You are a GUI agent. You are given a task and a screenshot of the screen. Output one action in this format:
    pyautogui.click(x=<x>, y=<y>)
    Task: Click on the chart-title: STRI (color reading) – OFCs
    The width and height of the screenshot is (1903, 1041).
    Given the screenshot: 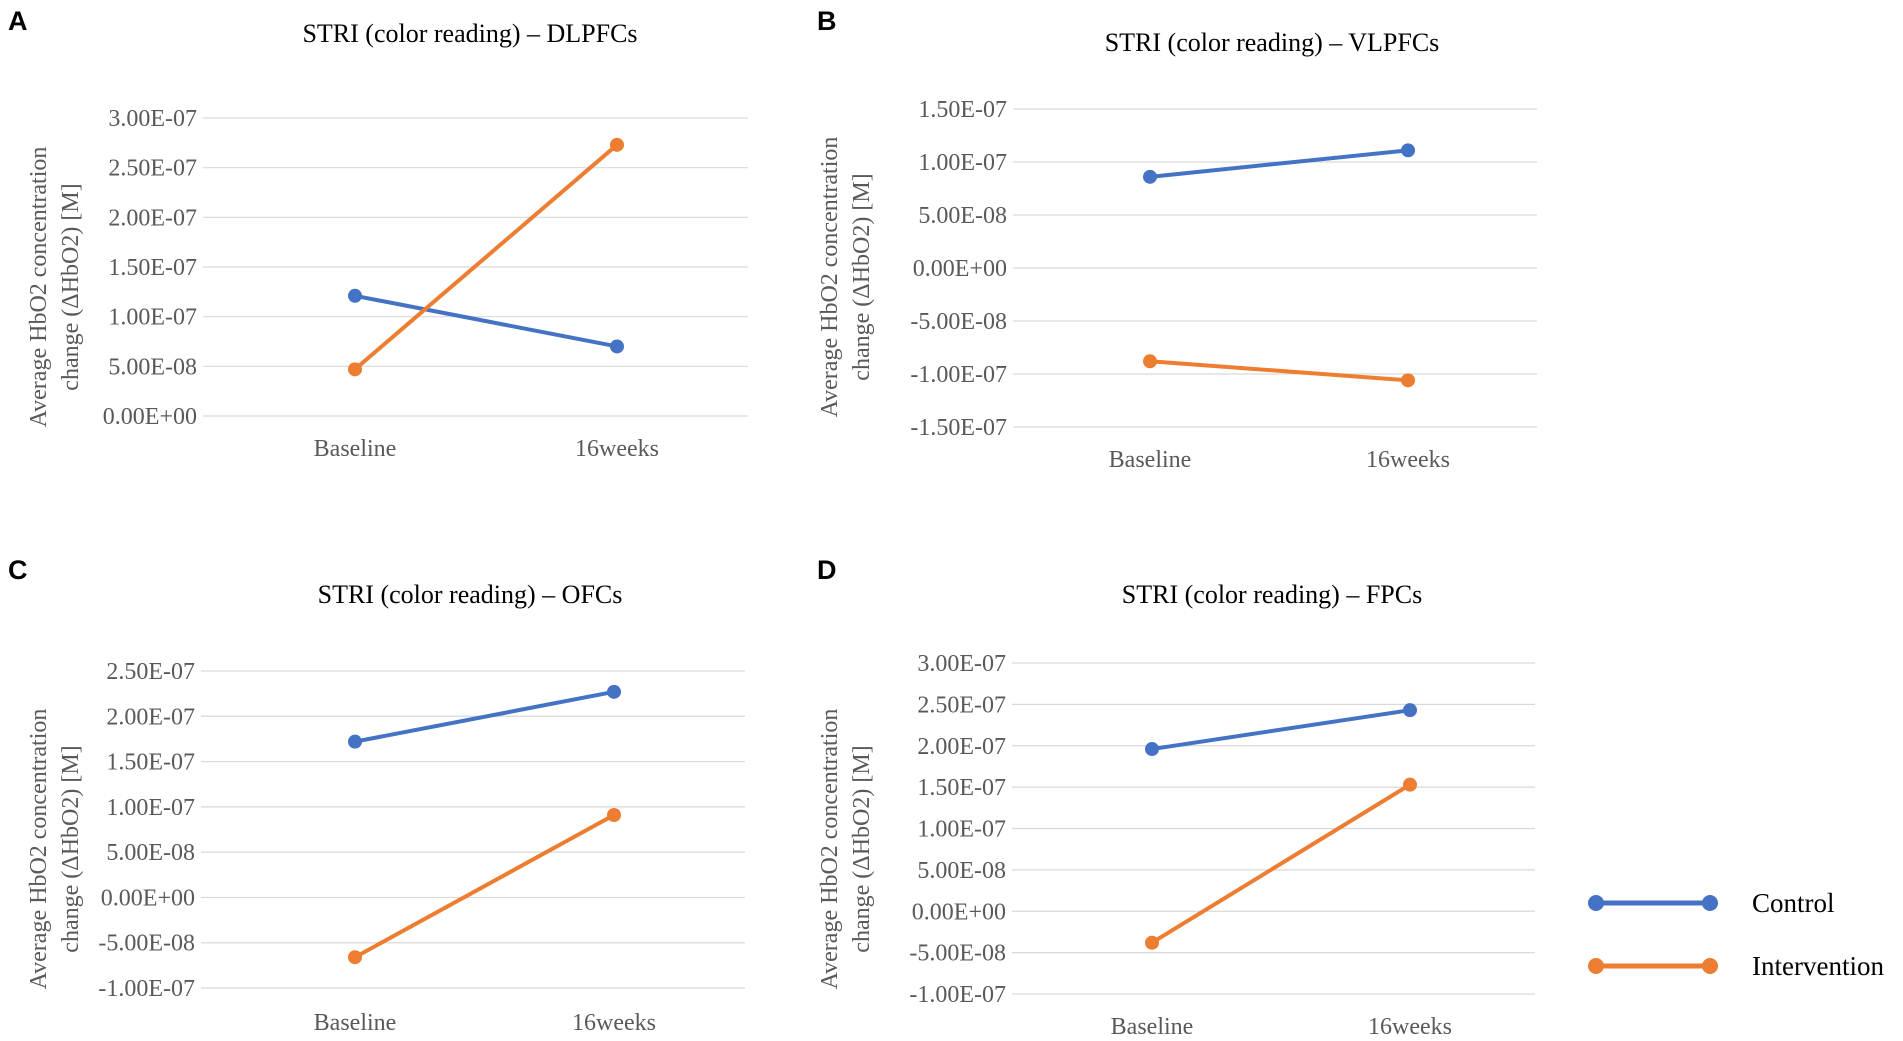 What is the action you would take?
    pyautogui.click(x=470, y=594)
    